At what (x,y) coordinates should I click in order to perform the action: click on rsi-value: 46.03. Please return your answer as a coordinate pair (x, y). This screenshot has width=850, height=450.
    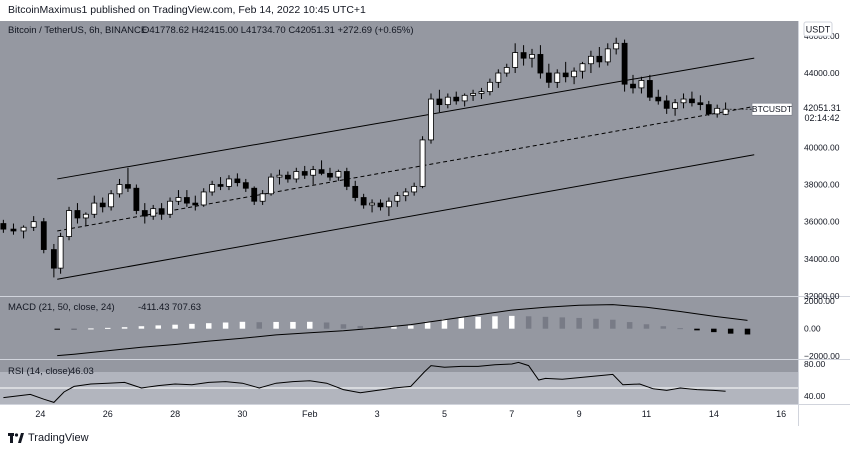
    Looking at the image, I should click on (82, 371).